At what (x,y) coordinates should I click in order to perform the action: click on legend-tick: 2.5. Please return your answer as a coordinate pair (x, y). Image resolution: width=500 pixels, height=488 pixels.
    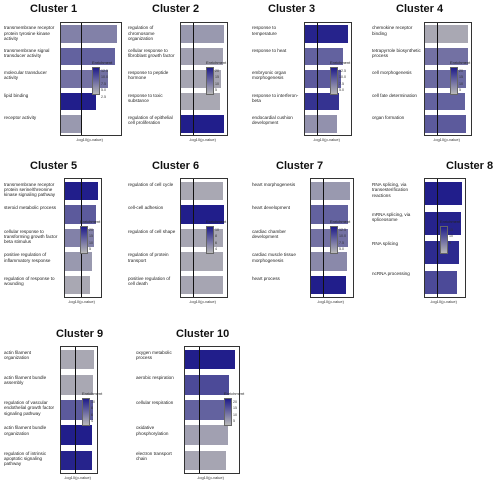
    Looking at the image, I should click on (103, 96).